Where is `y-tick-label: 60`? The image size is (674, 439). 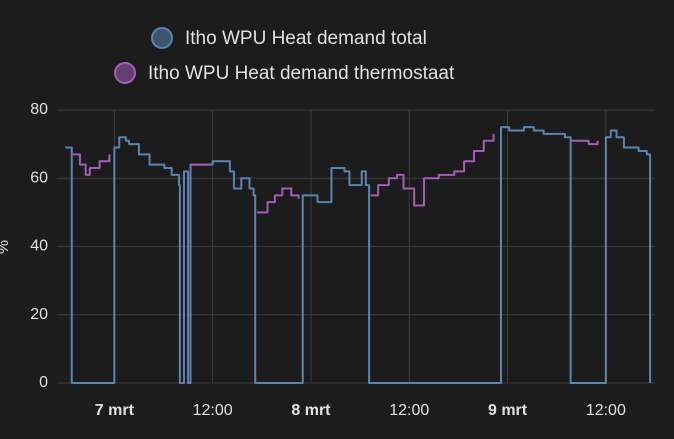
y-tick-label: 60 is located at coordinates (39, 177).